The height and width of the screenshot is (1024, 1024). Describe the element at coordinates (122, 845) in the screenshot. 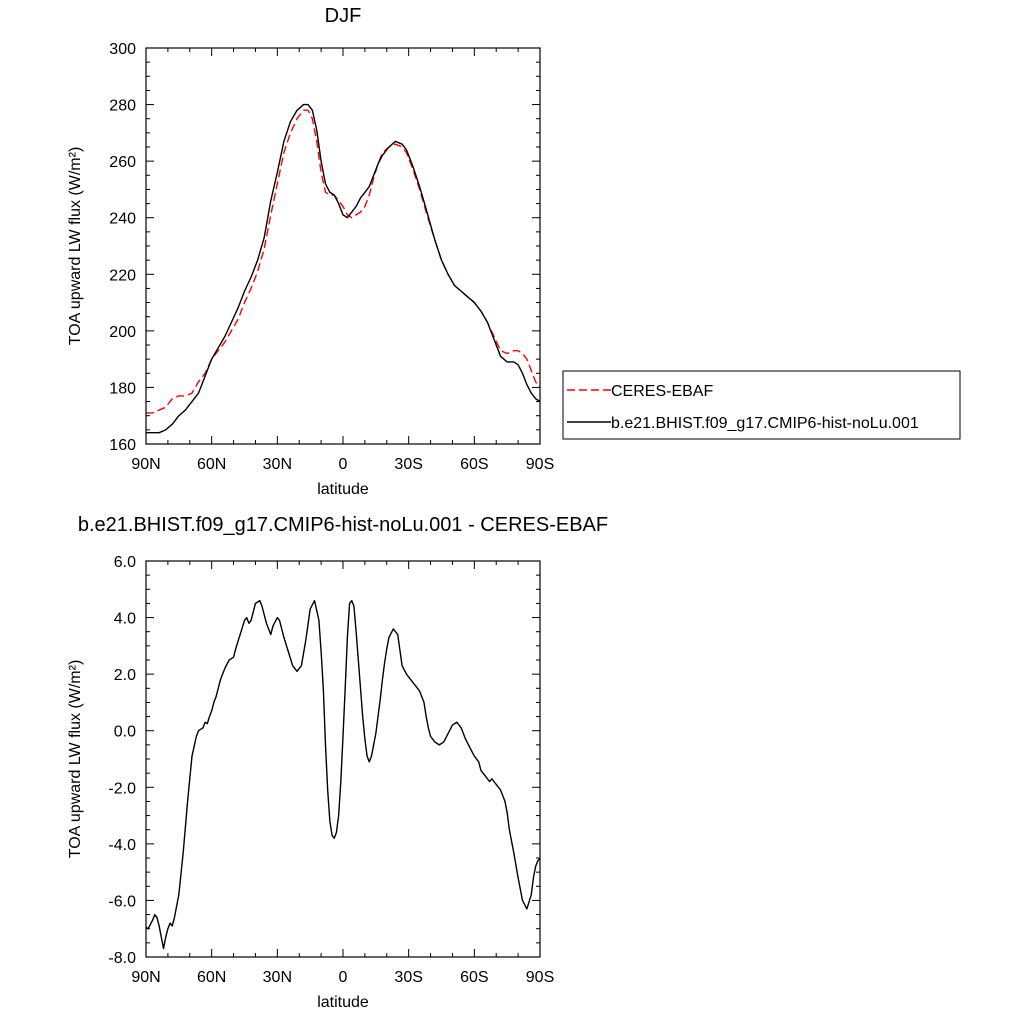

I see `y-tick-label: -4.0` at that location.